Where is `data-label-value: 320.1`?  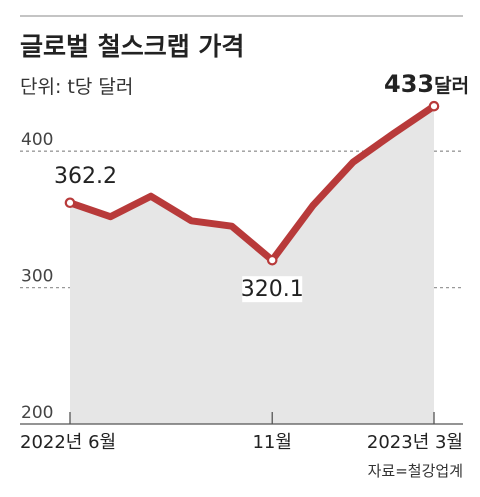
data-label-value: 320.1 is located at coordinates (272, 289).